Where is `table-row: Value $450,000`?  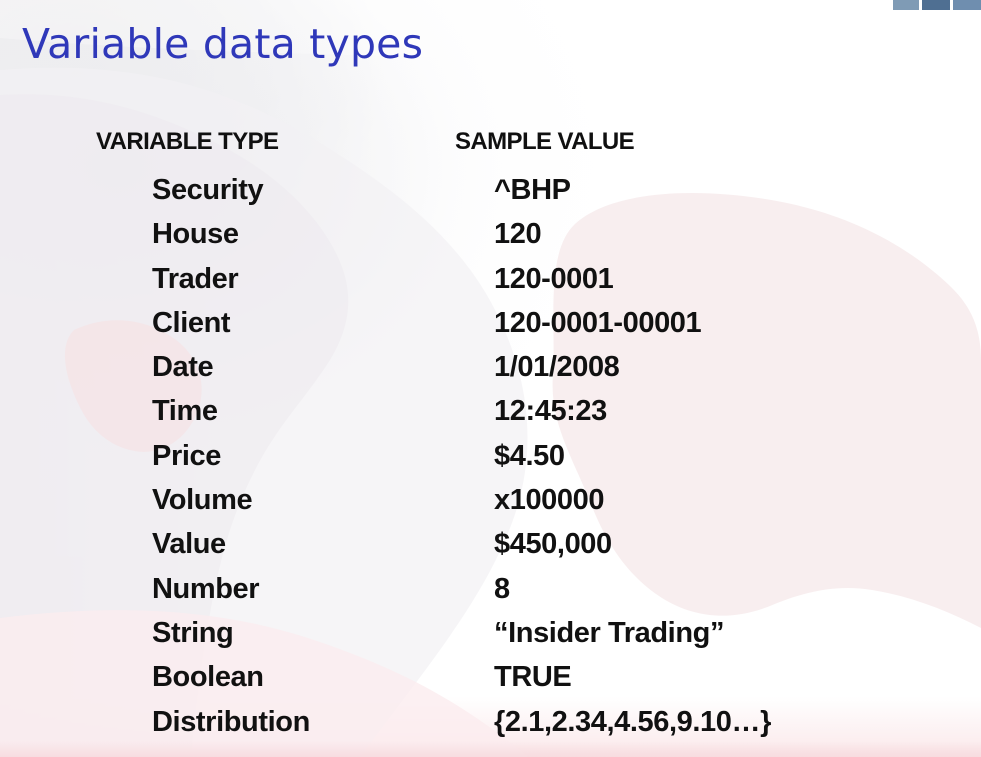
table-row: Value $450,000 is located at coordinates (496, 544).